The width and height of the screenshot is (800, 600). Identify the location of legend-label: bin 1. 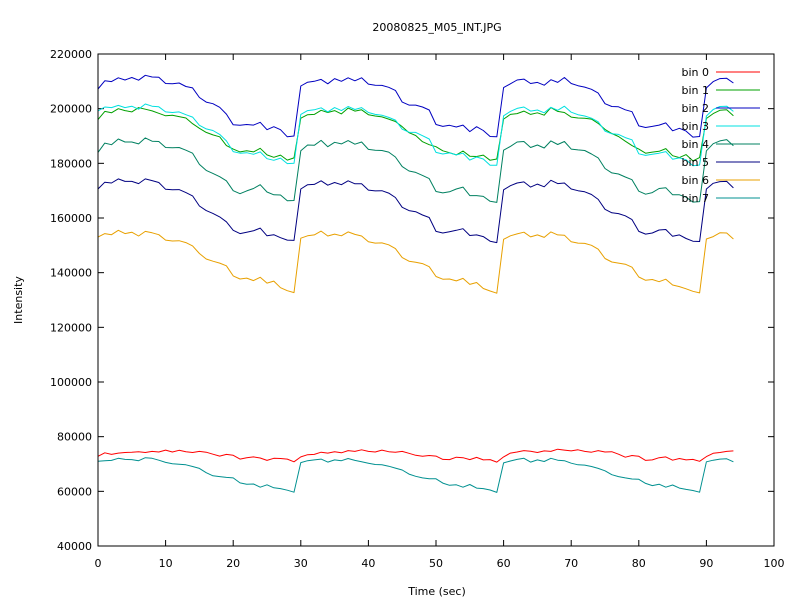
(695, 90).